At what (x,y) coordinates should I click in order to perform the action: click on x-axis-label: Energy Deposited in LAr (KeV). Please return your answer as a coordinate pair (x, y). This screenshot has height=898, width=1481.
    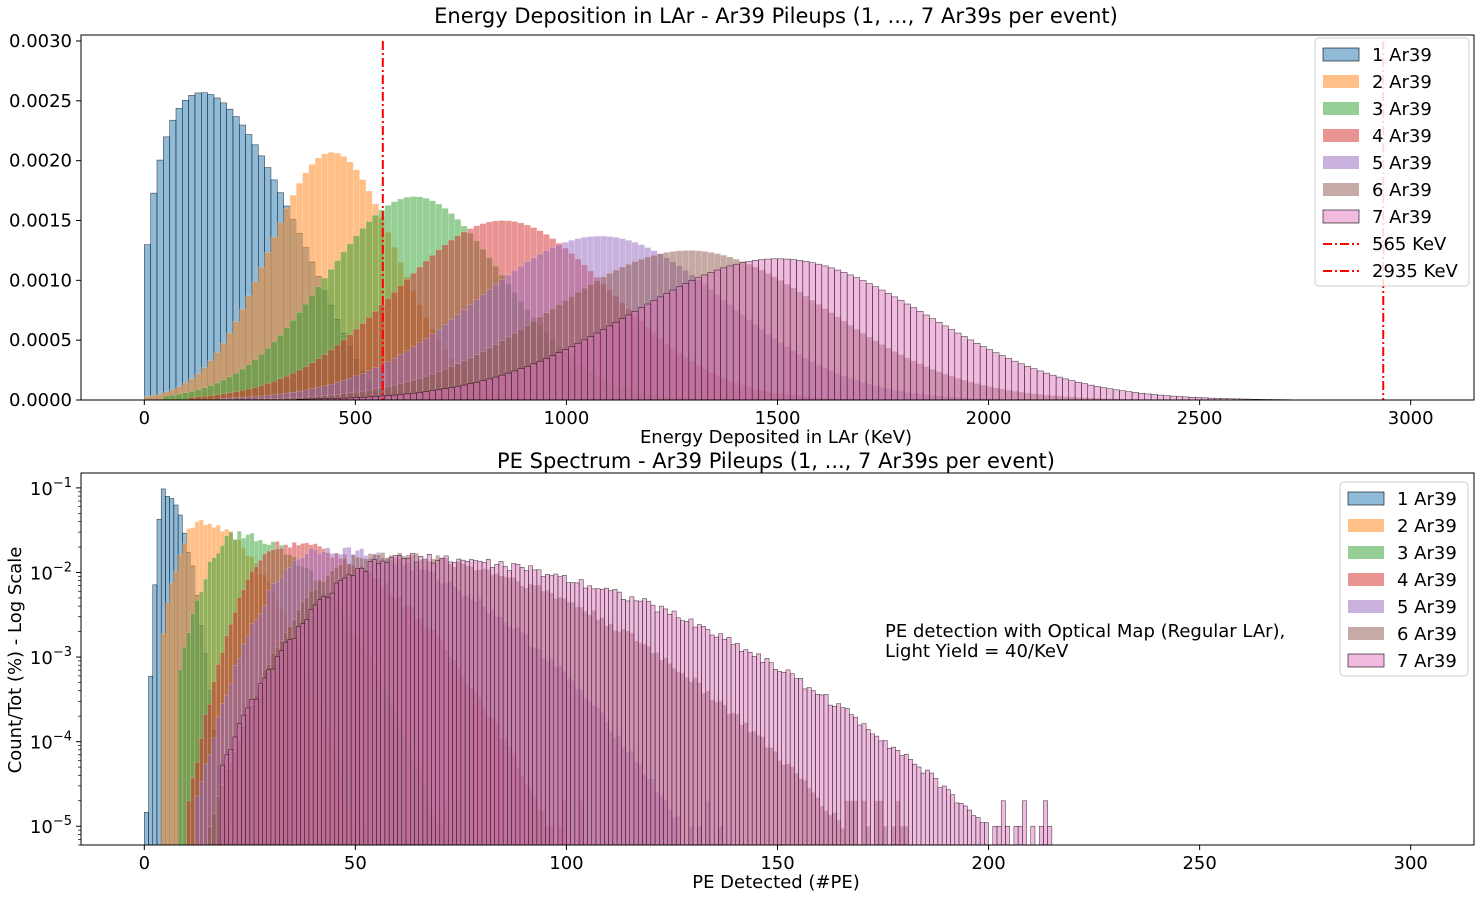
    Looking at the image, I should click on (776, 437).